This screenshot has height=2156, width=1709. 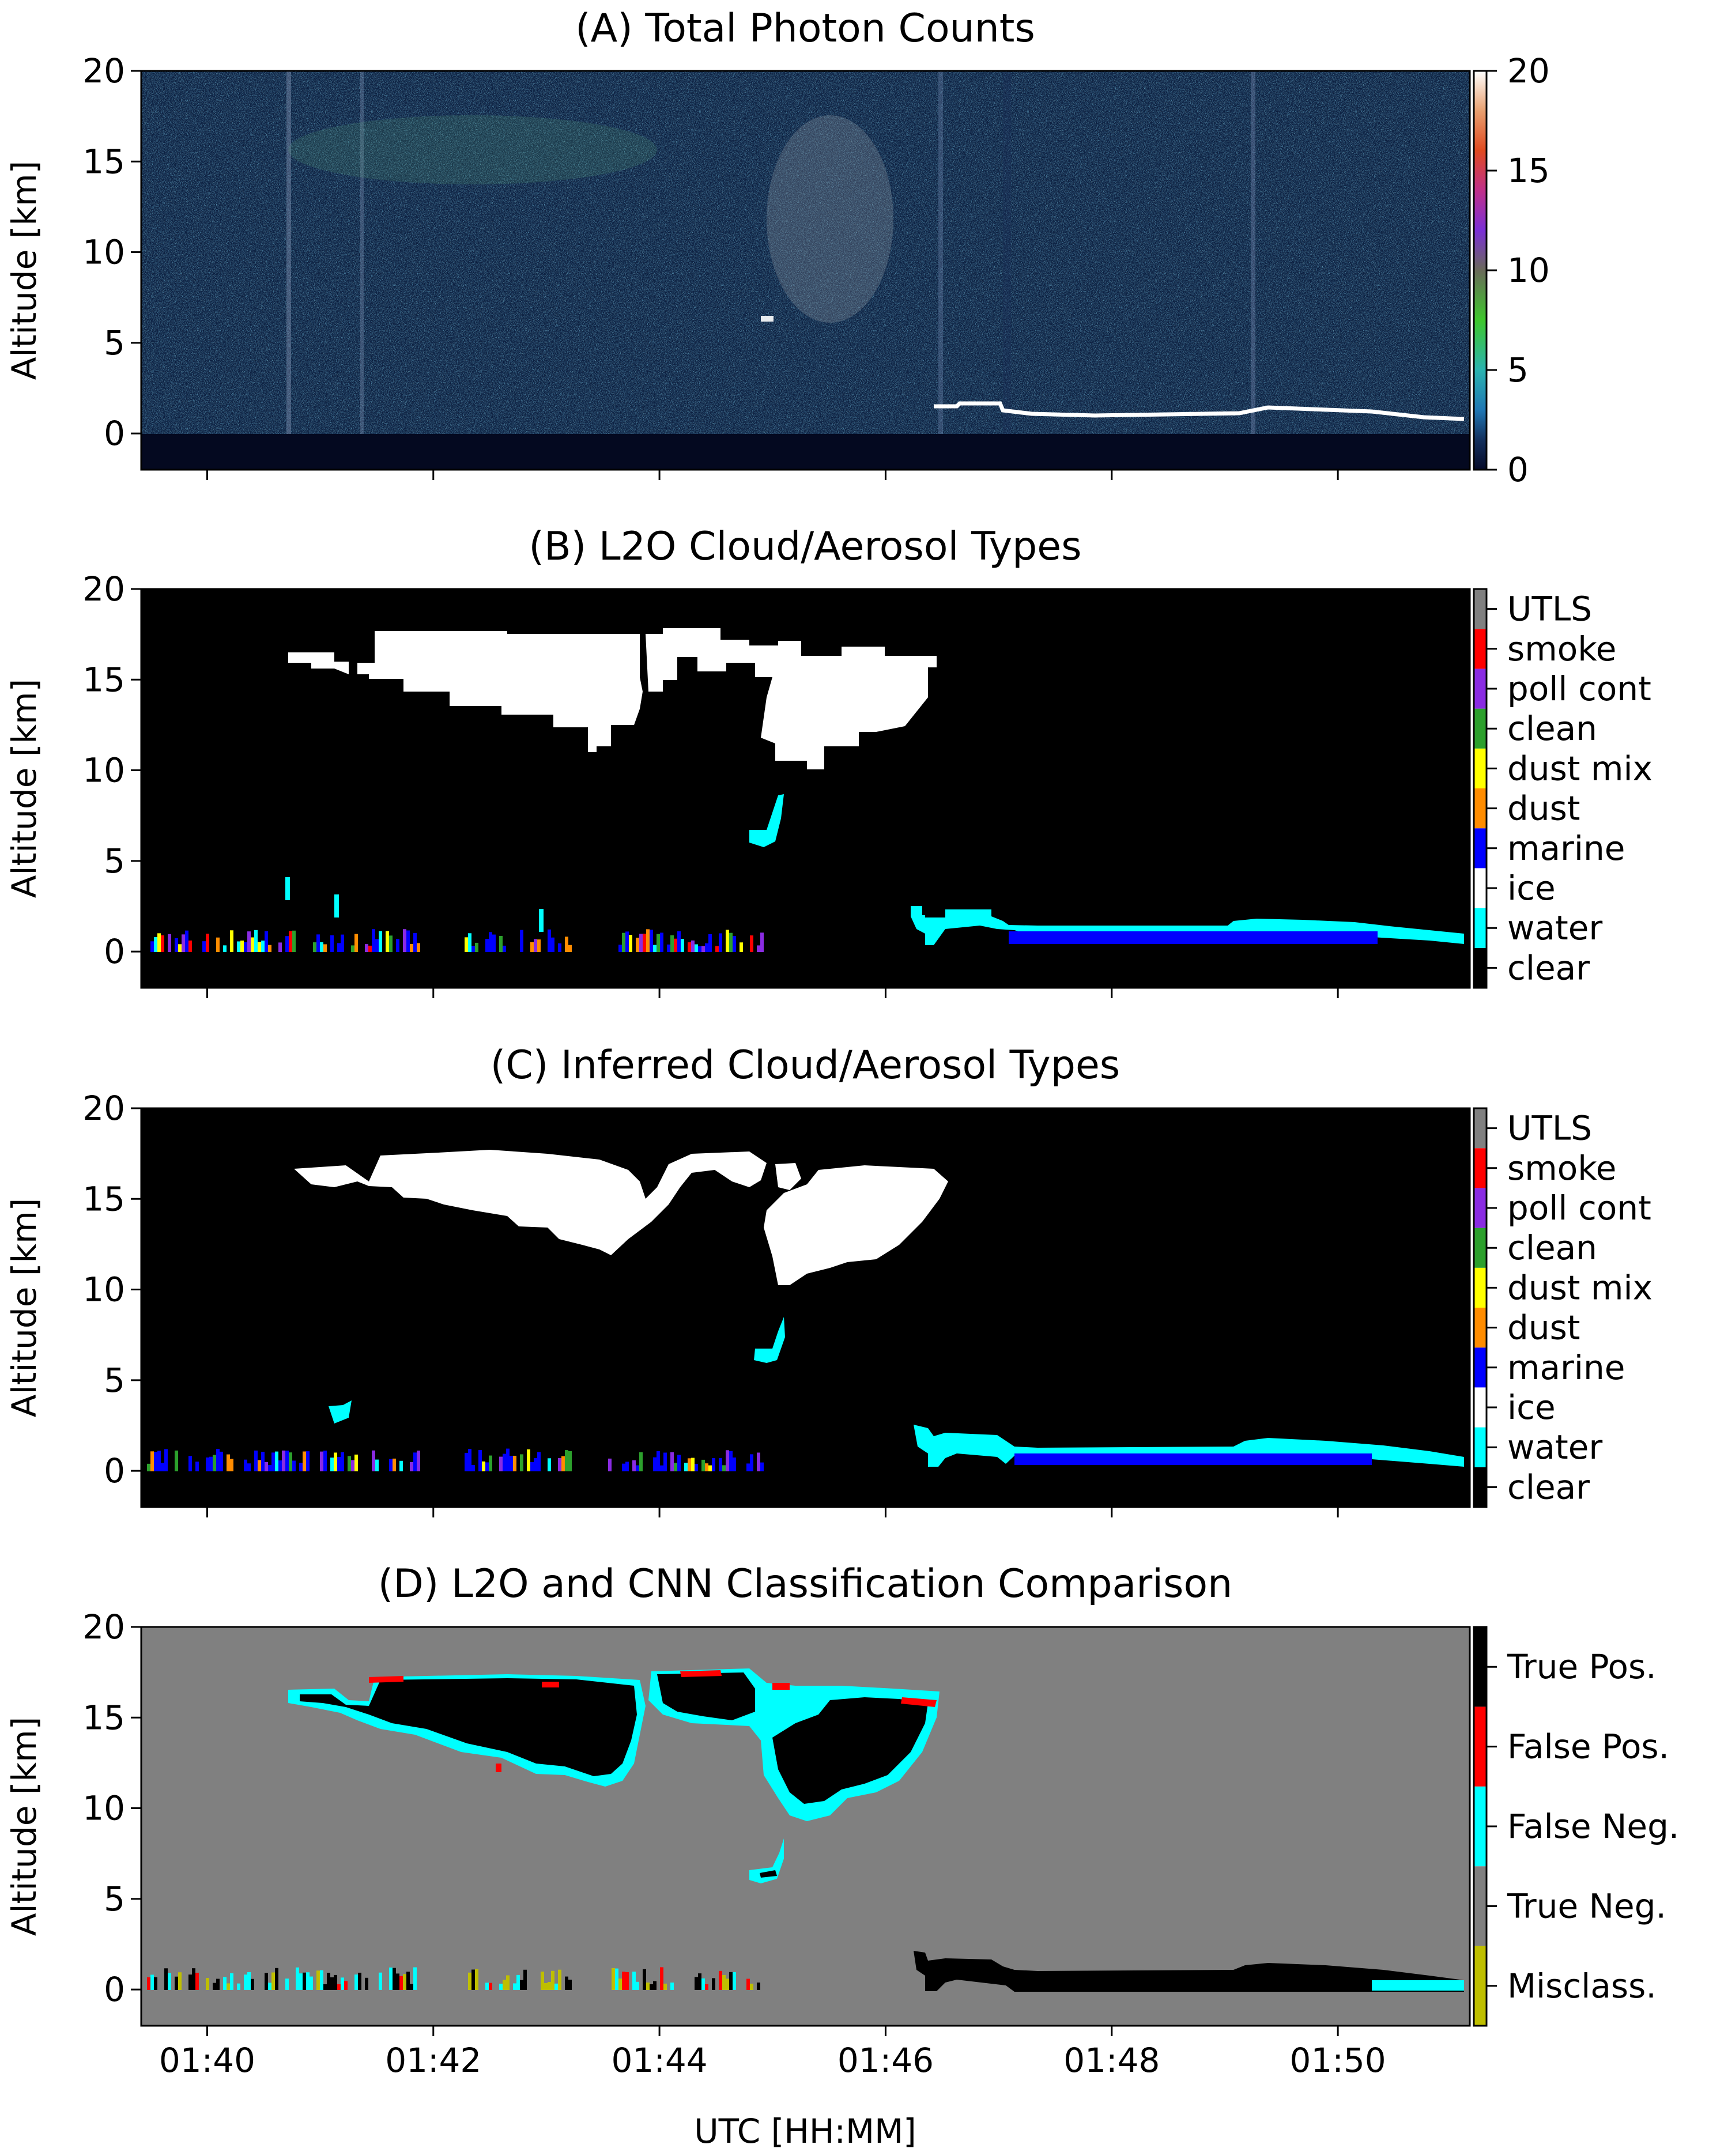 What do you see at coordinates (103, 1808) in the screenshot?
I see `panel-d-y-tick-label: 10` at bounding box center [103, 1808].